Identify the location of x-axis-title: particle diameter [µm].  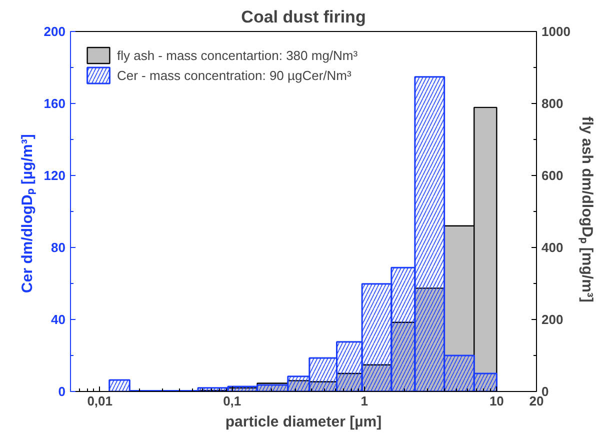
(303, 422).